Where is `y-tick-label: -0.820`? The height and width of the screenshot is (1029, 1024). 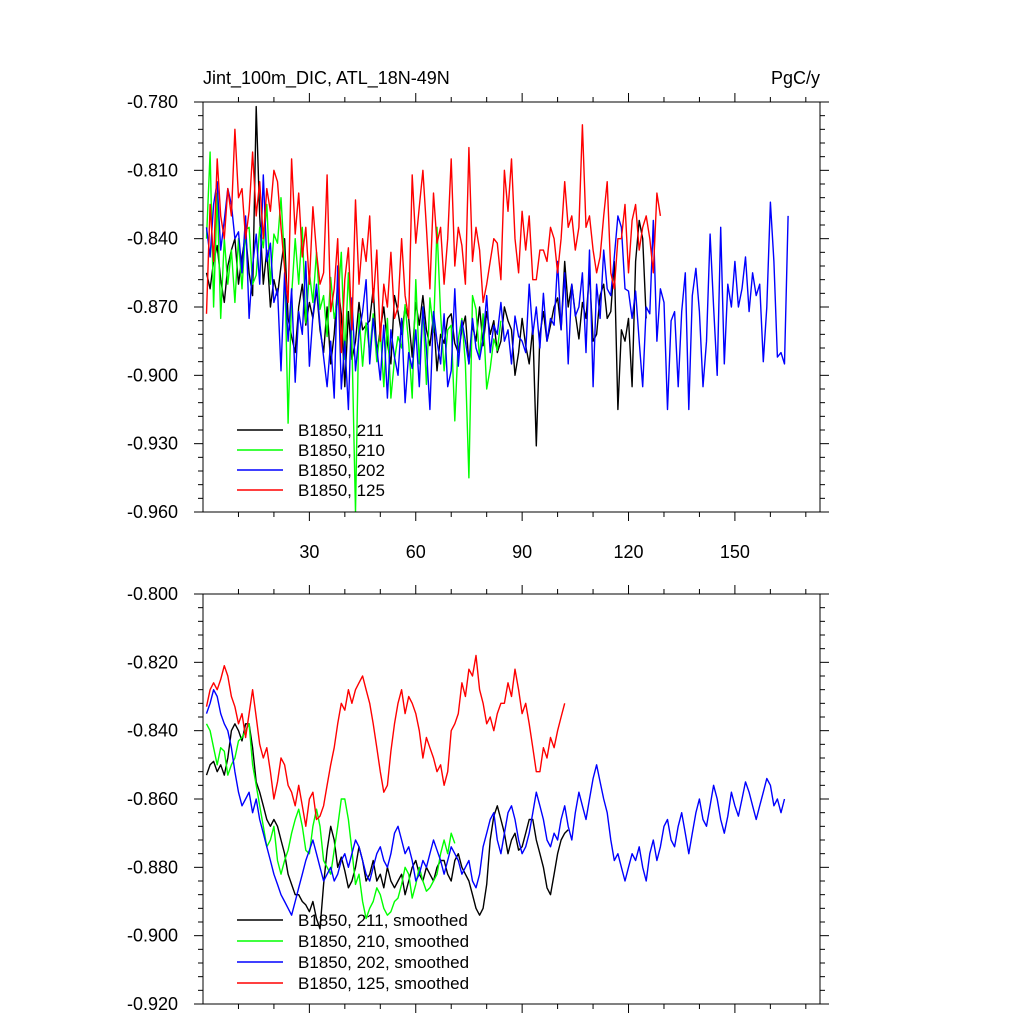 y-tick-label: -0.820 is located at coordinates (152, 662).